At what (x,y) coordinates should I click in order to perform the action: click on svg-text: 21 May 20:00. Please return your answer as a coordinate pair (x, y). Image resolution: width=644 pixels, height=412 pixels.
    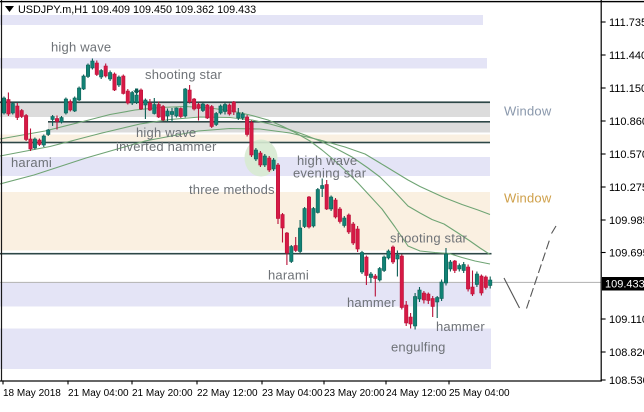
    Looking at the image, I should click on (162, 393).